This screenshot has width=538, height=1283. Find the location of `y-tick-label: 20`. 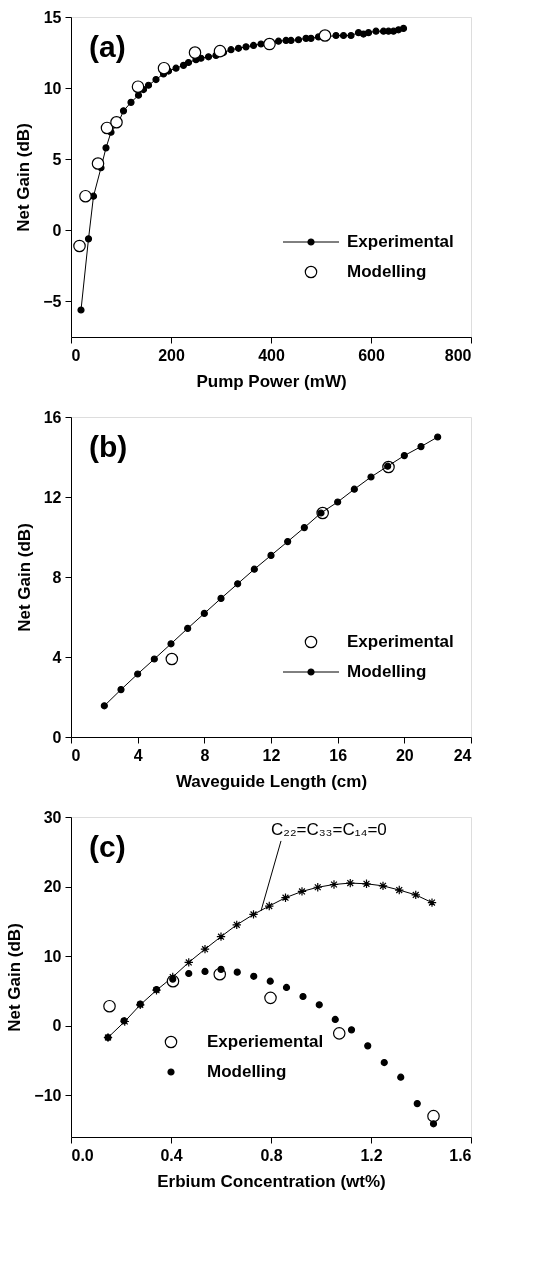

y-tick-label: 20 is located at coordinates (52, 887).